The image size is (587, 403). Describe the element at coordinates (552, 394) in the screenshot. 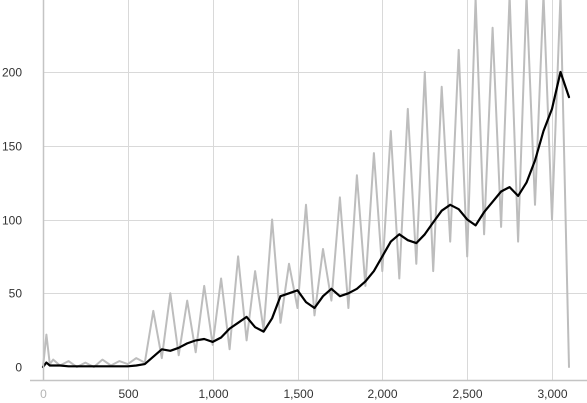

I see `x-tick-label: 3,000` at that location.